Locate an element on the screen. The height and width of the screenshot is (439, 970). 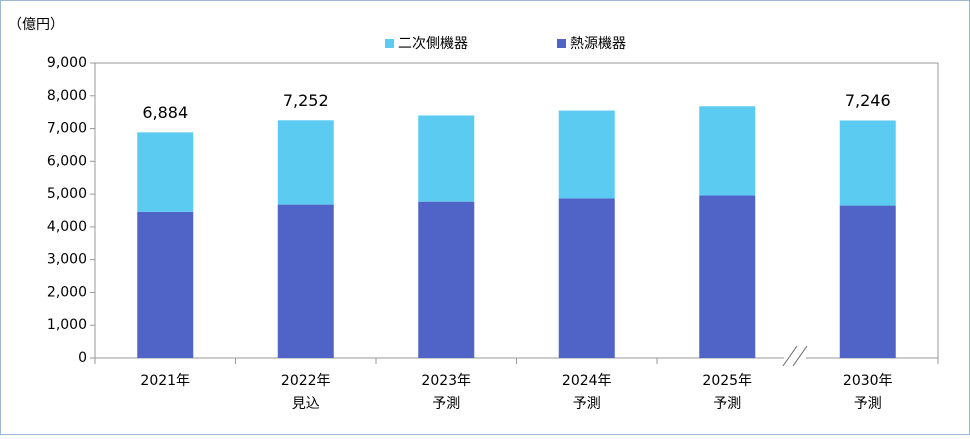
x-tick-label: 2023年 is located at coordinates (446, 381).